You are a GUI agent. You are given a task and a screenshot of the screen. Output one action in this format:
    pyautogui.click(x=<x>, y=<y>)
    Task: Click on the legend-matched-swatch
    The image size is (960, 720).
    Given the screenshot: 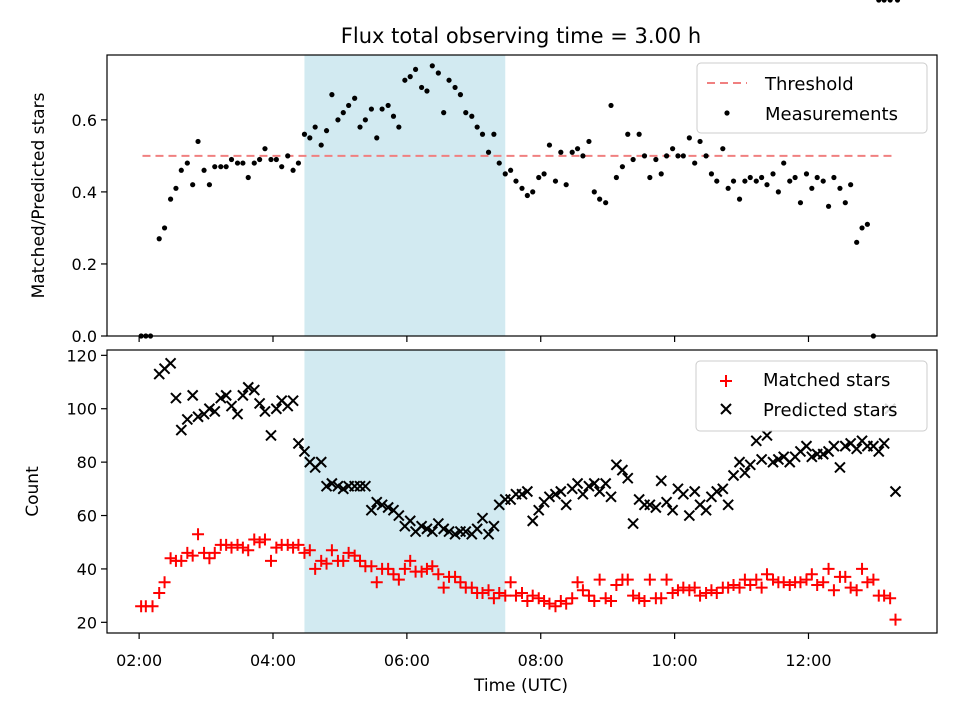 What is the action you would take?
    pyautogui.click(x=726, y=381)
    